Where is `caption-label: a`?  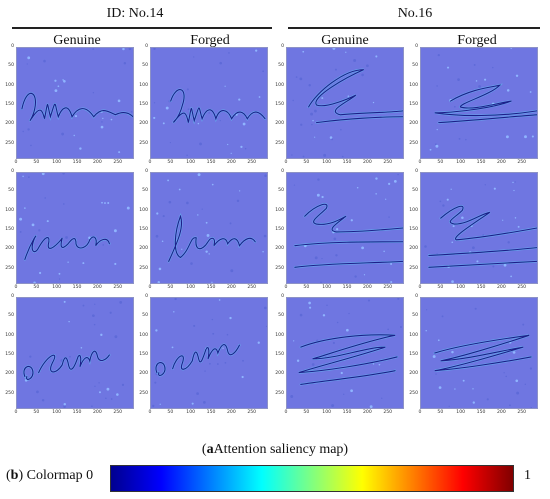
caption-label: a is located at coordinates (210, 449).